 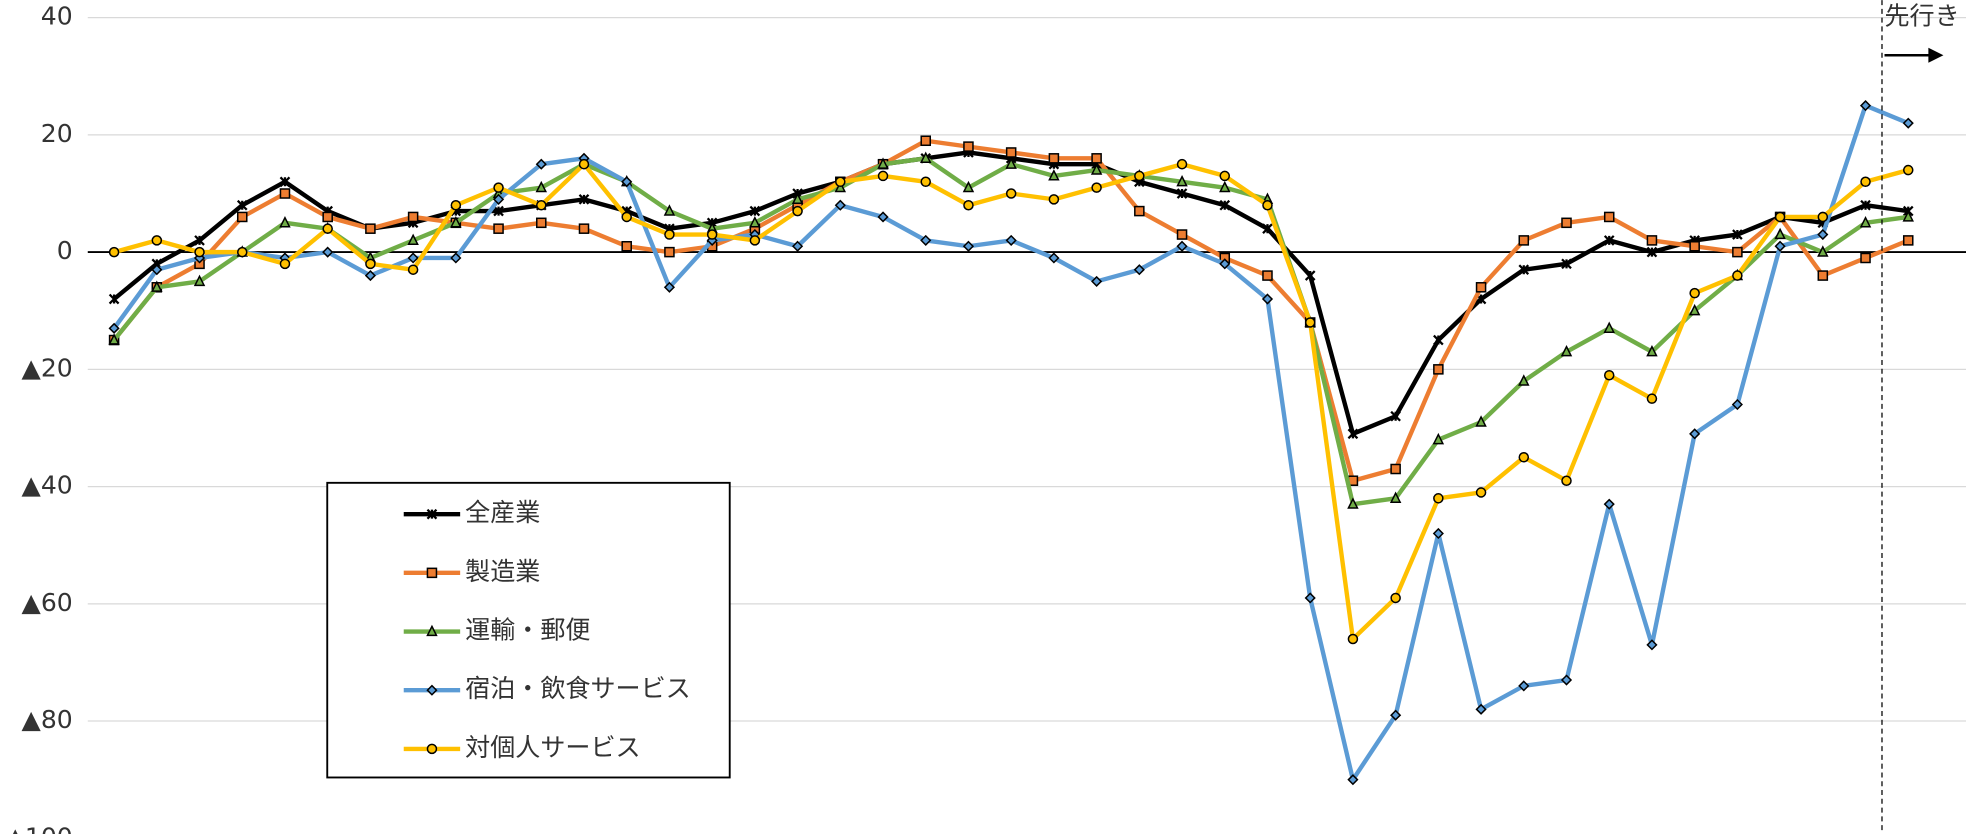 I want to click on y-tick-label: ▲20, so click(x=47, y=367).